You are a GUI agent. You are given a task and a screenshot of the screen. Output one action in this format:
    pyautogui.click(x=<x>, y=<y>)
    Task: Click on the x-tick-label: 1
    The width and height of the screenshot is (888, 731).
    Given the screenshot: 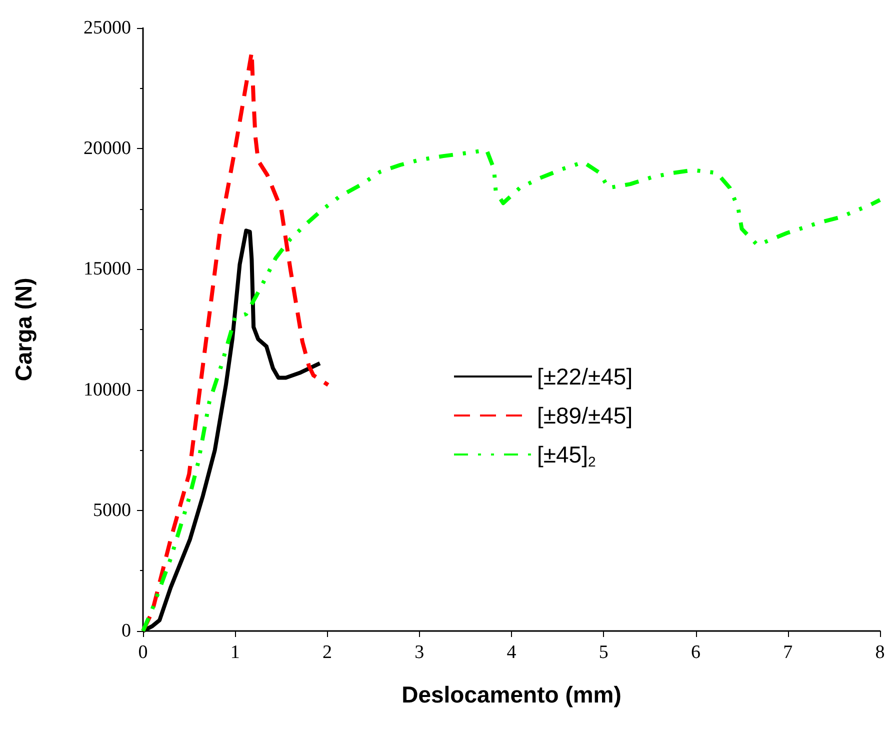 What is the action you would take?
    pyautogui.click(x=235, y=652)
    